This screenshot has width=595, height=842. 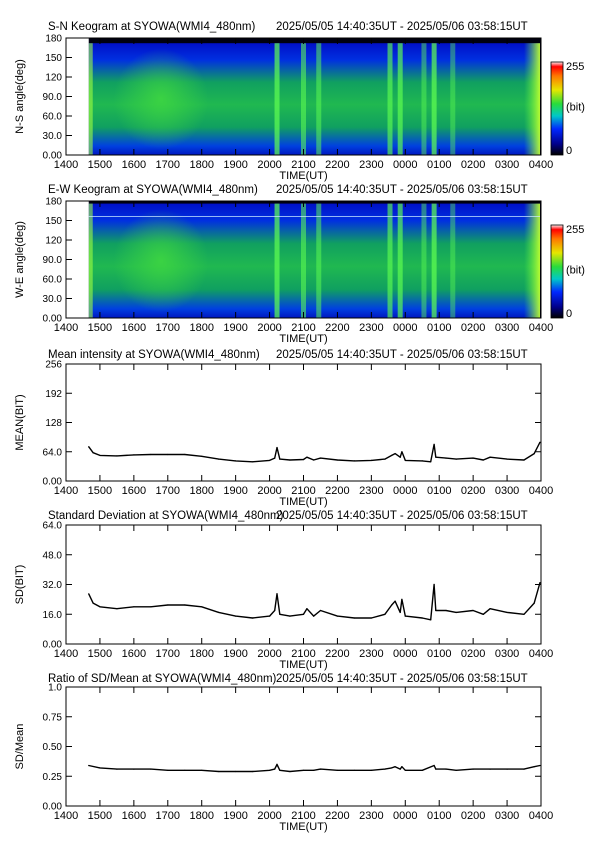 I want to click on y-tick-label: 48.0, so click(x=53, y=555).